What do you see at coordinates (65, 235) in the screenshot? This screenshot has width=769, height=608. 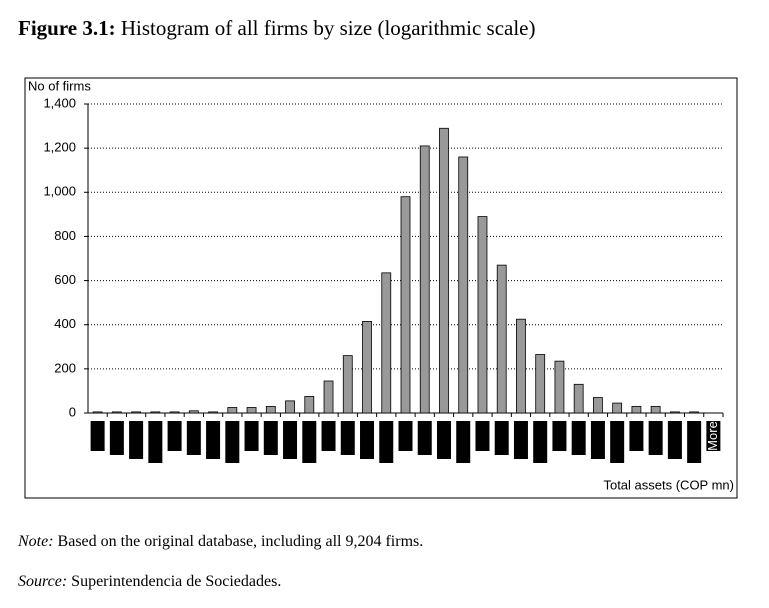 I see `y-tick-label: 800` at bounding box center [65, 235].